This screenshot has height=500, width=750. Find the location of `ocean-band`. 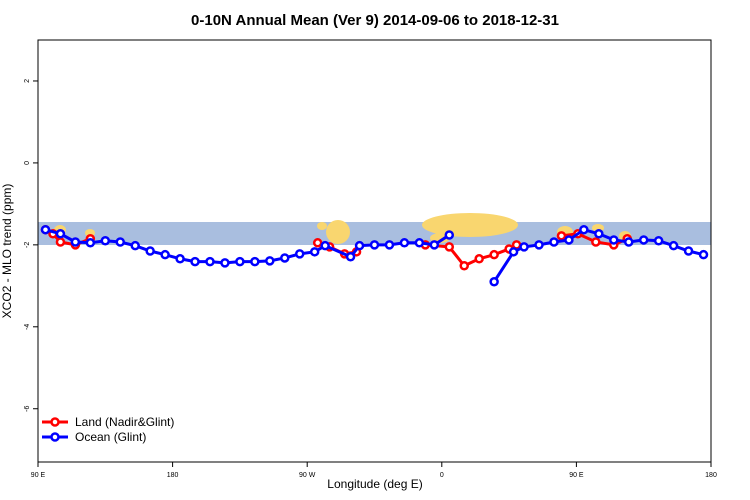

ocean-band is located at coordinates (374, 233).